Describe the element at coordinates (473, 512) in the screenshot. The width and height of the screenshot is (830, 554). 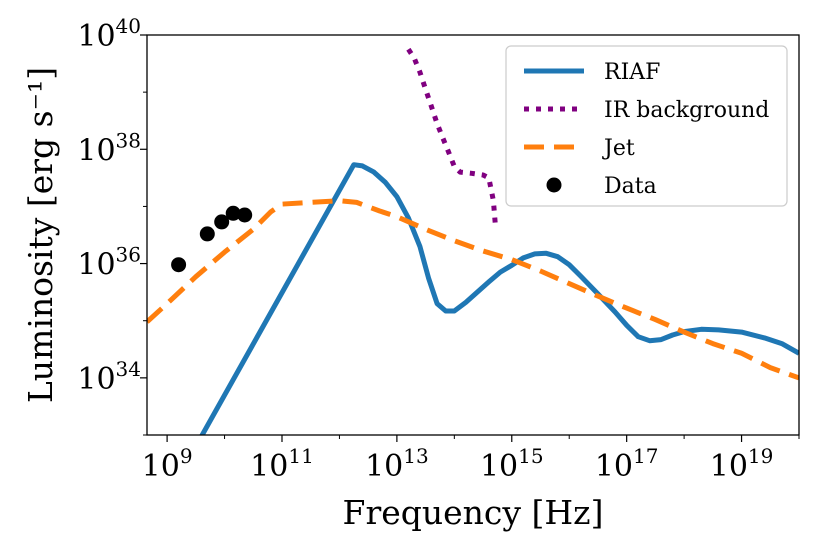
I see `x-axis-title: Frequency [Hz]` at that location.